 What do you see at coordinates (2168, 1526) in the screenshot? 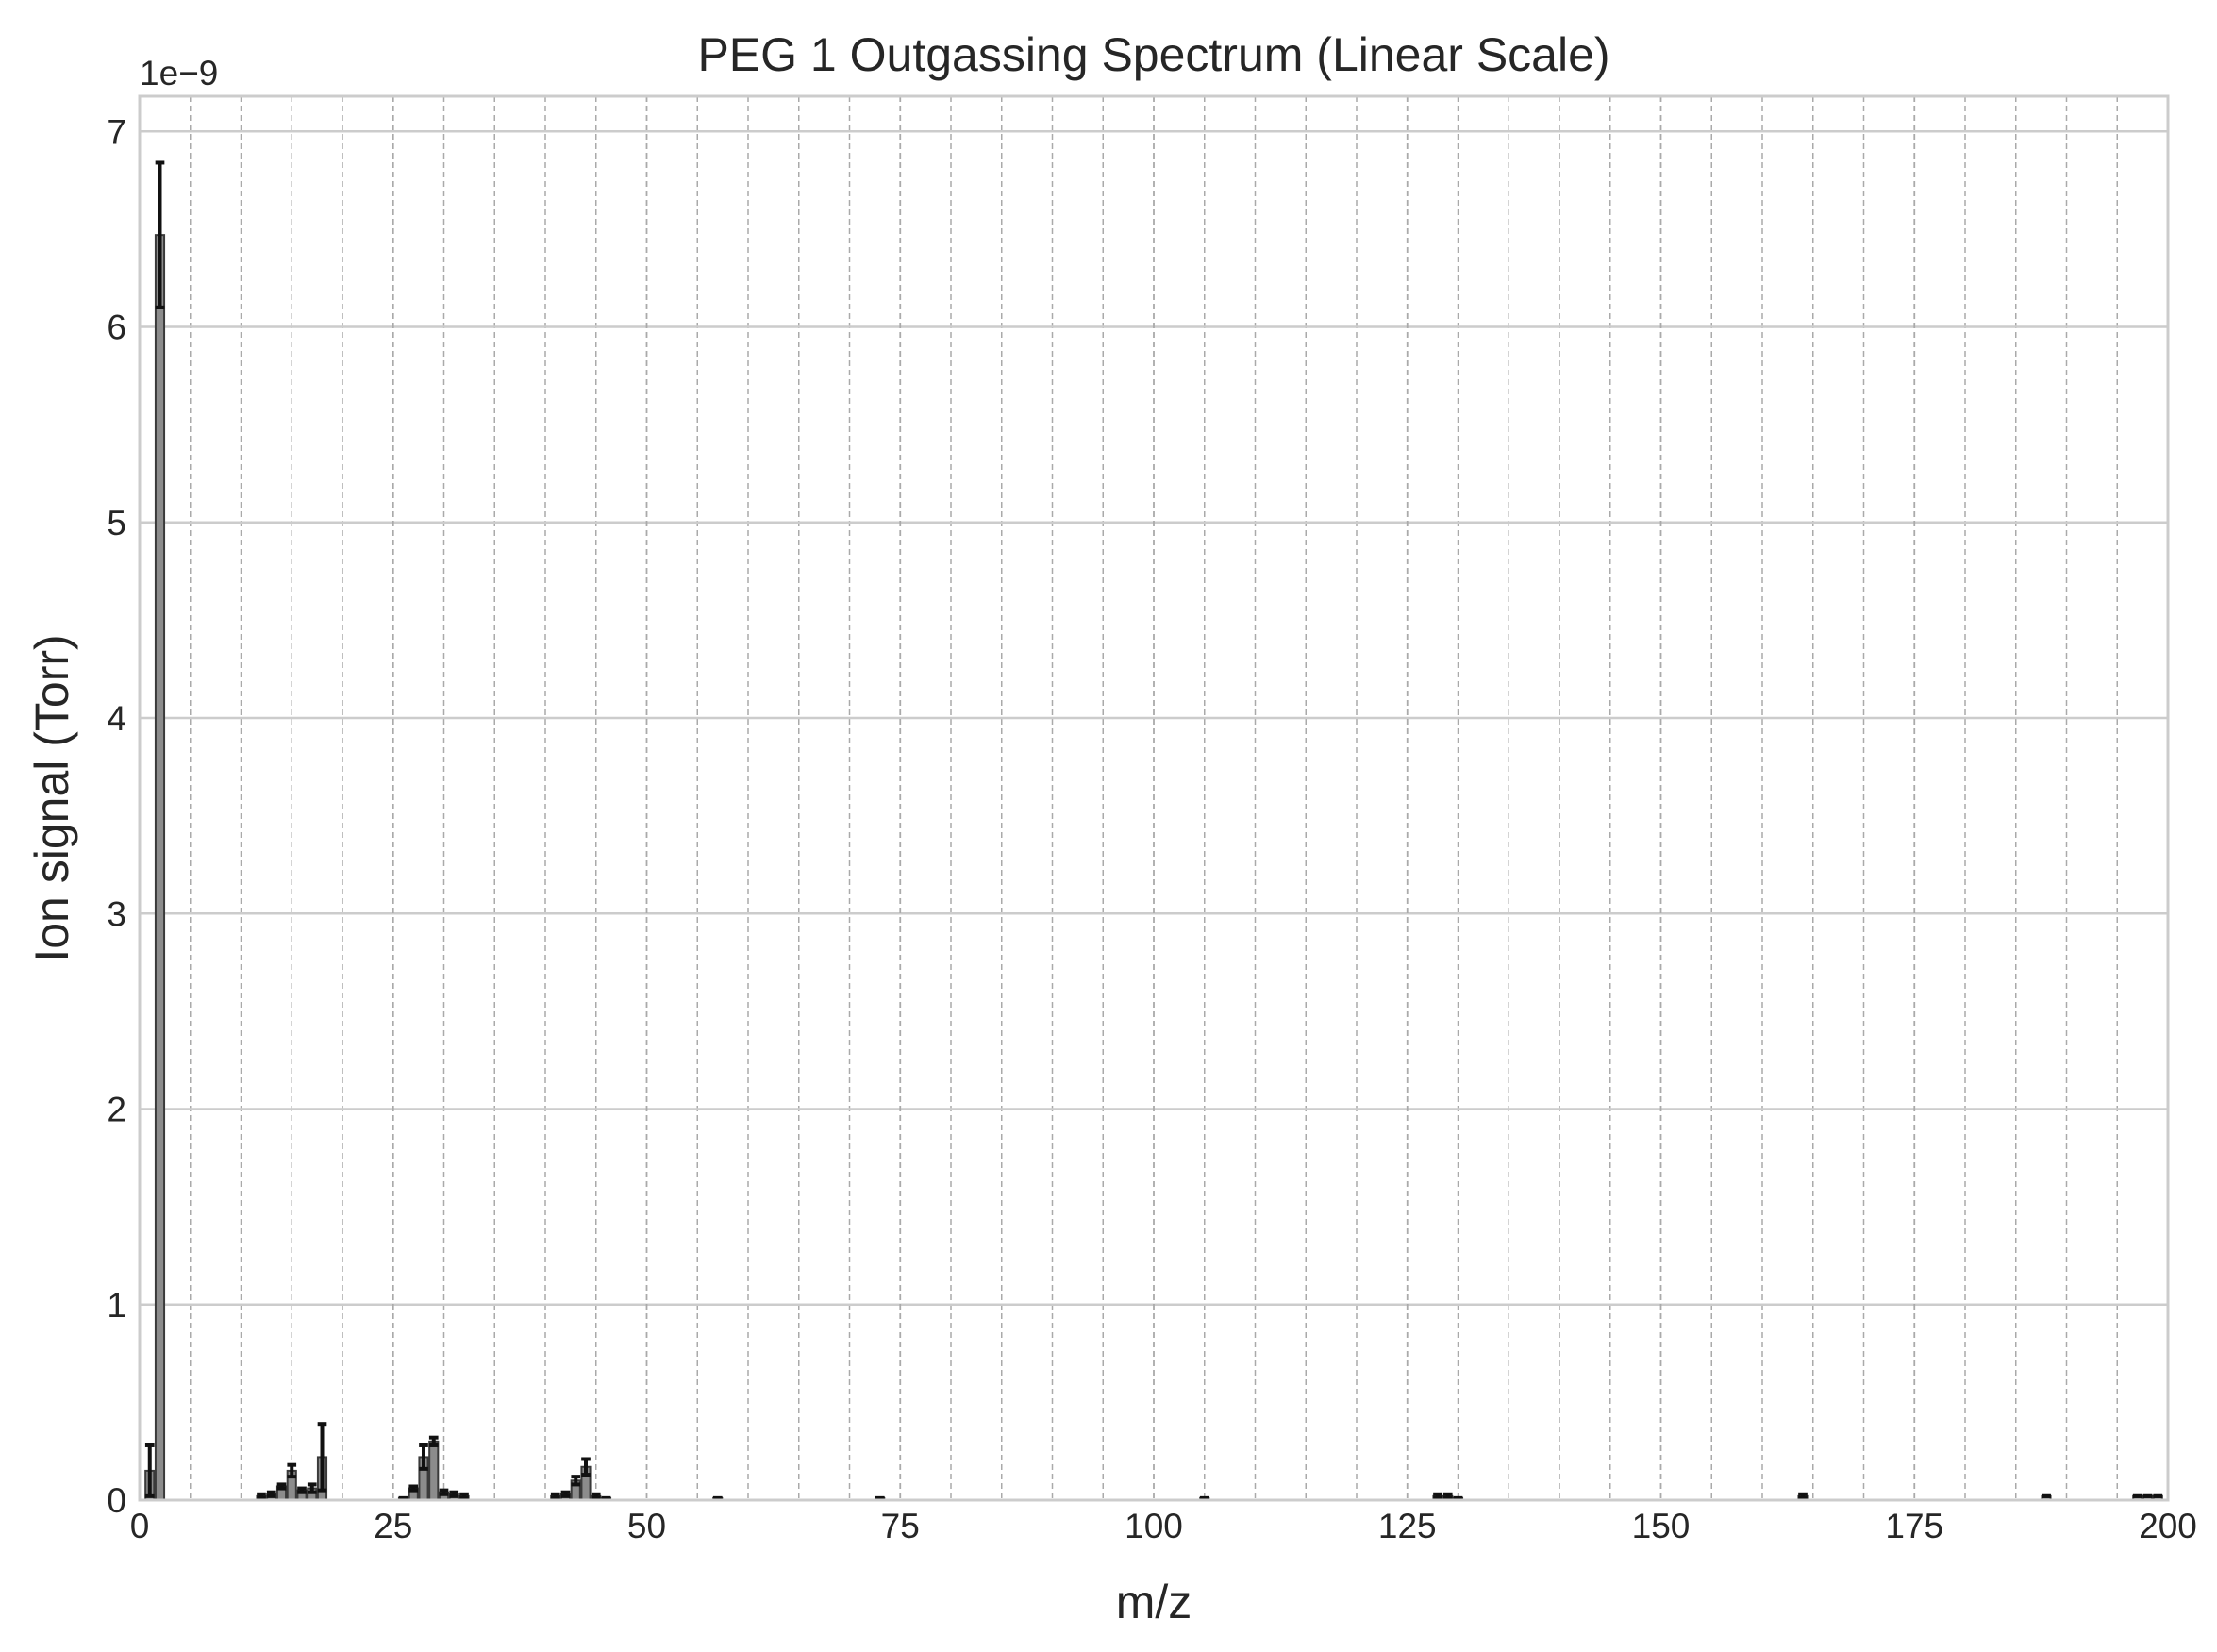
I see `x-tick-label: 200` at bounding box center [2168, 1526].